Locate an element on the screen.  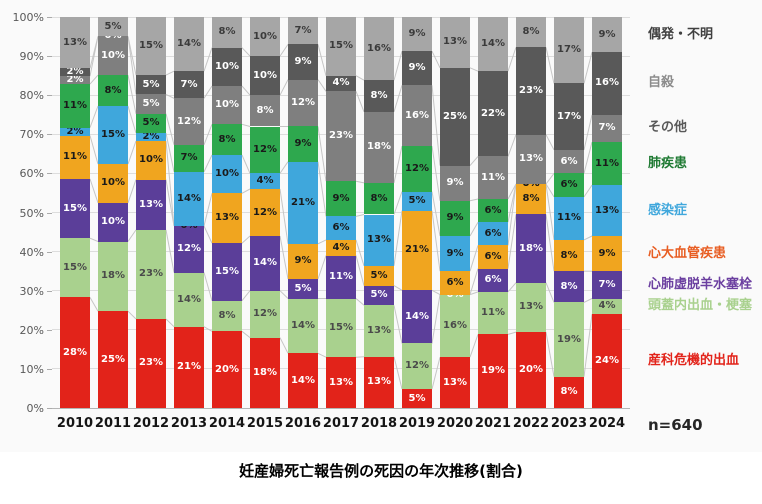
x-axis-year-label: 2018 is located at coordinates (379, 423).